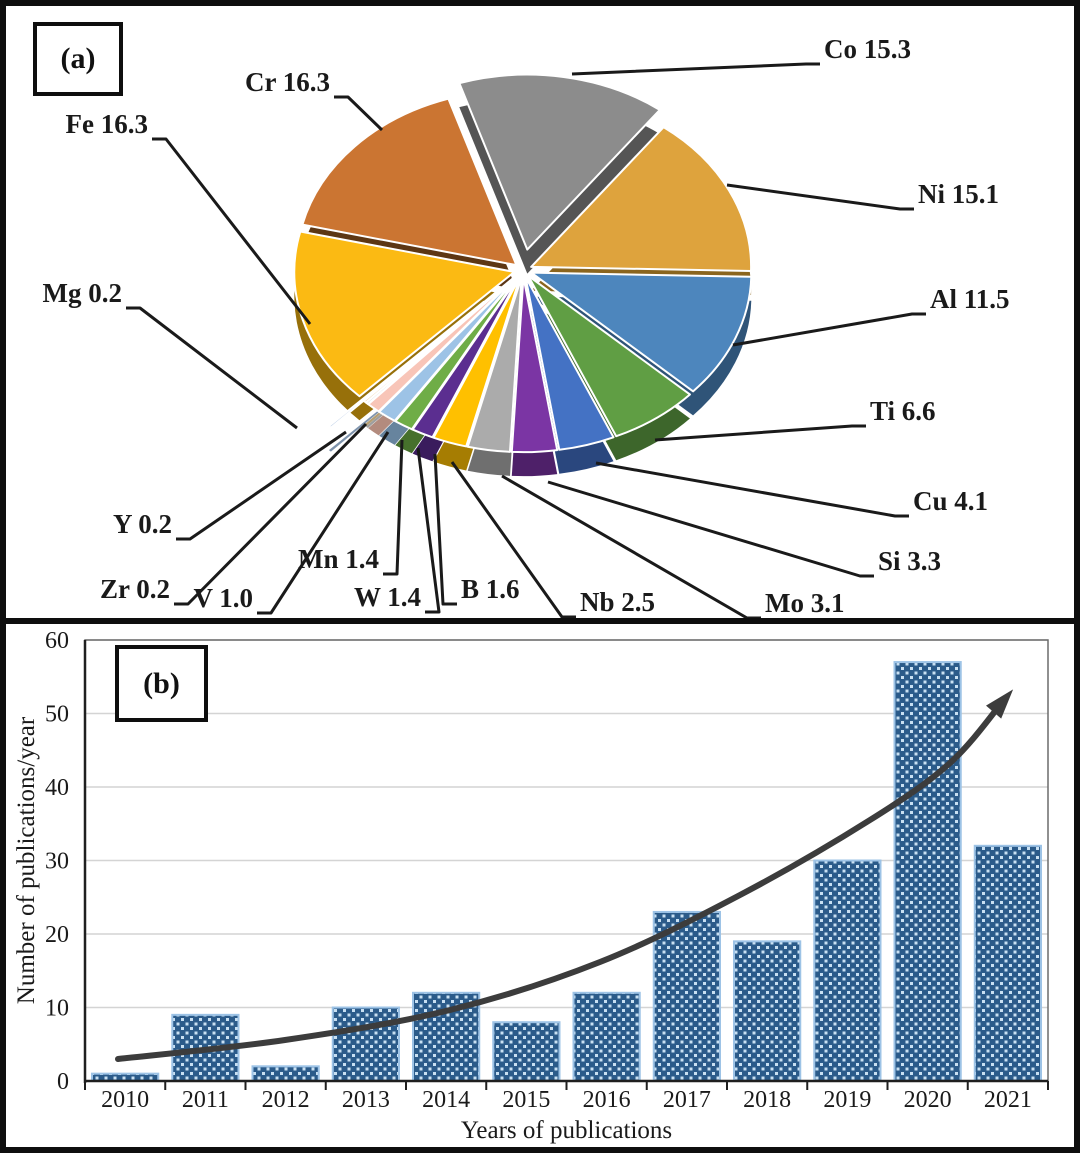 Image resolution: width=1080 pixels, height=1153 pixels. I want to click on x-tick-label-2012: 2012, so click(286, 1100).